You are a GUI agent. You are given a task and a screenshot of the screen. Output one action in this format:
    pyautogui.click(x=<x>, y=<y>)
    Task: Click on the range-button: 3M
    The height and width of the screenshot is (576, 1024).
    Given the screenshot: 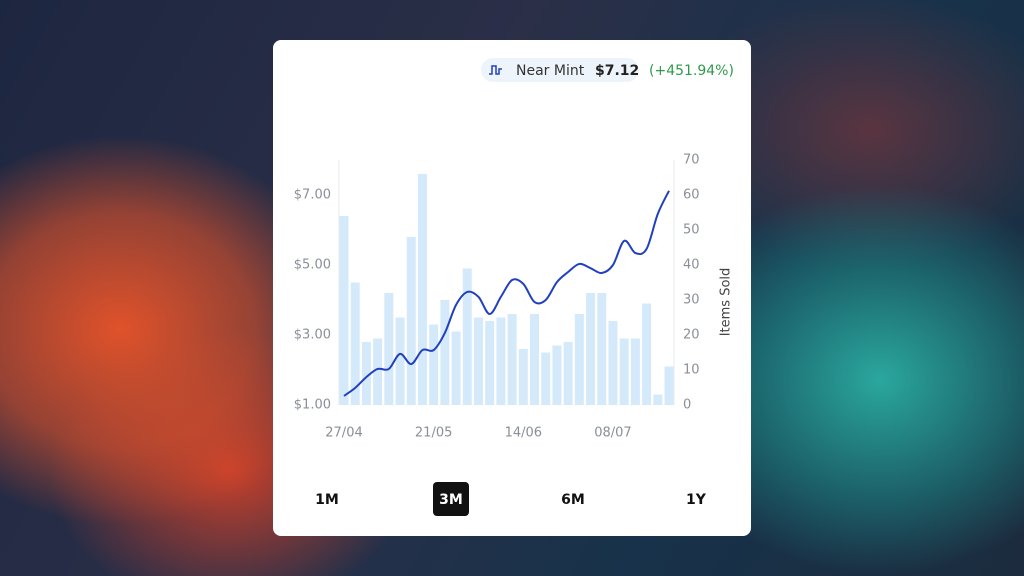 What is the action you would take?
    pyautogui.click(x=451, y=500)
    